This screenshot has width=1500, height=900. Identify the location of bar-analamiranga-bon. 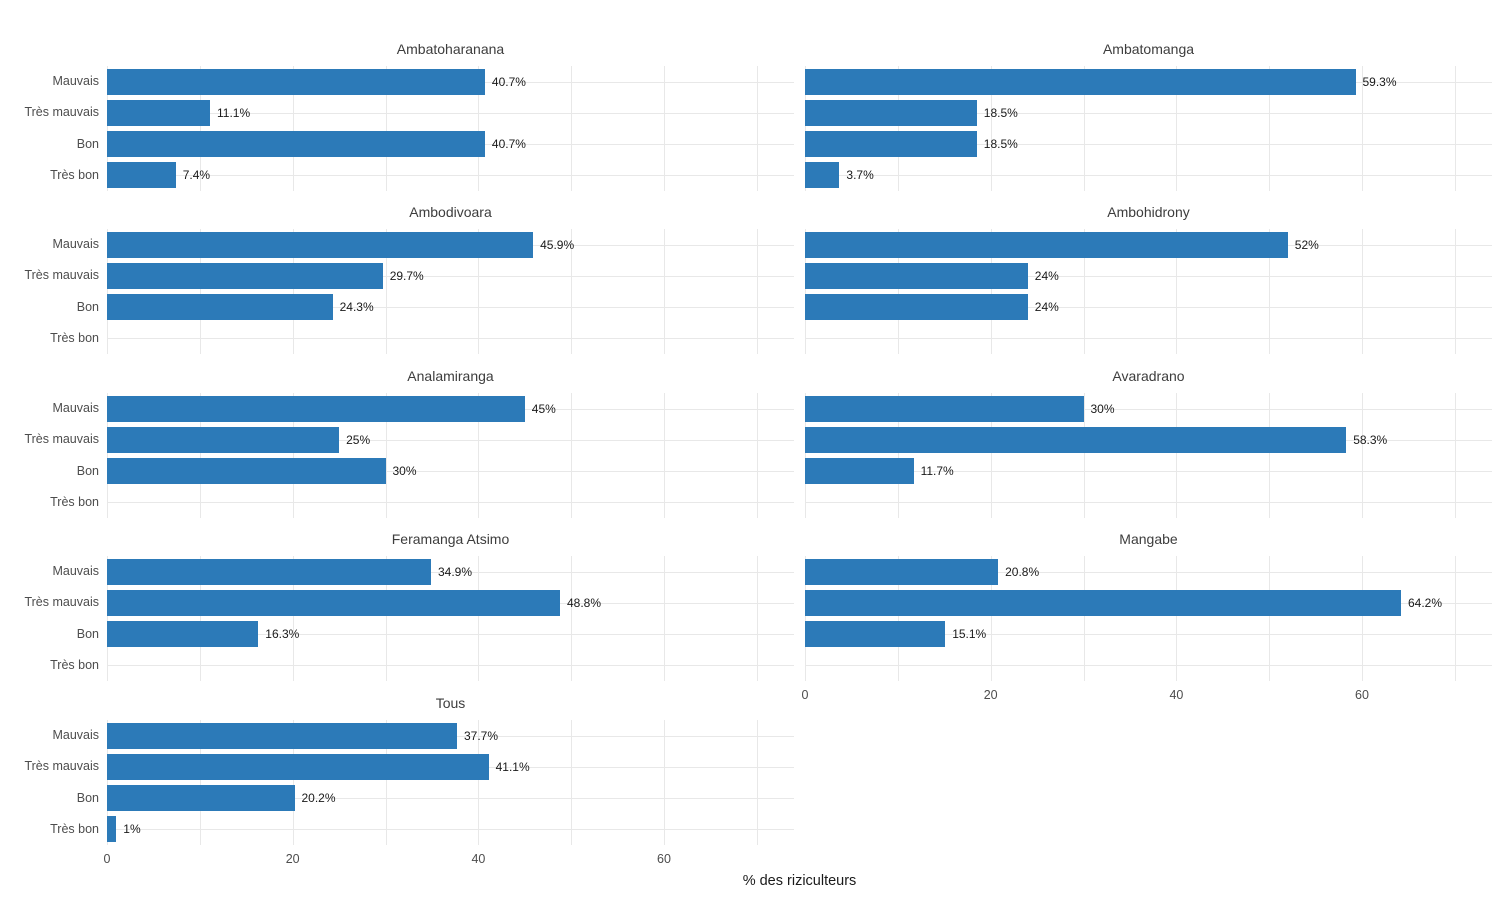
(246, 471).